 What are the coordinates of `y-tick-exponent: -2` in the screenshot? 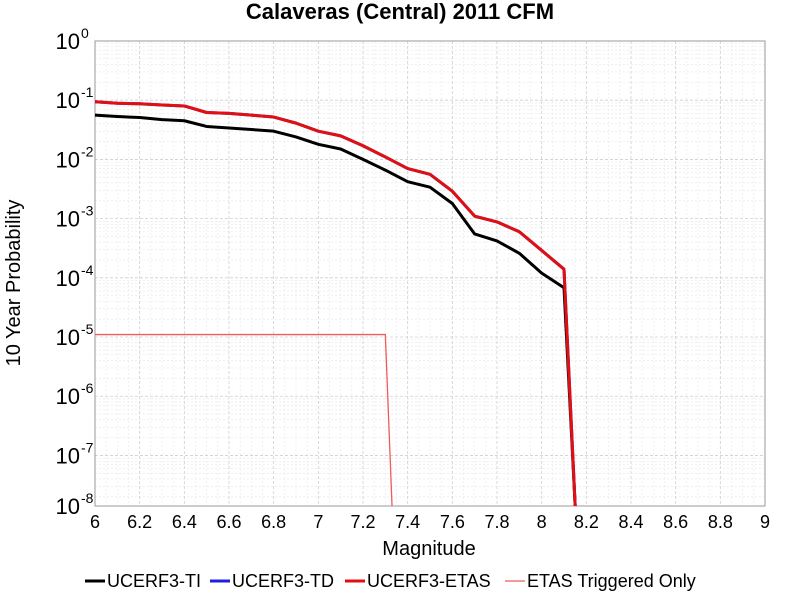 It's located at (87, 151).